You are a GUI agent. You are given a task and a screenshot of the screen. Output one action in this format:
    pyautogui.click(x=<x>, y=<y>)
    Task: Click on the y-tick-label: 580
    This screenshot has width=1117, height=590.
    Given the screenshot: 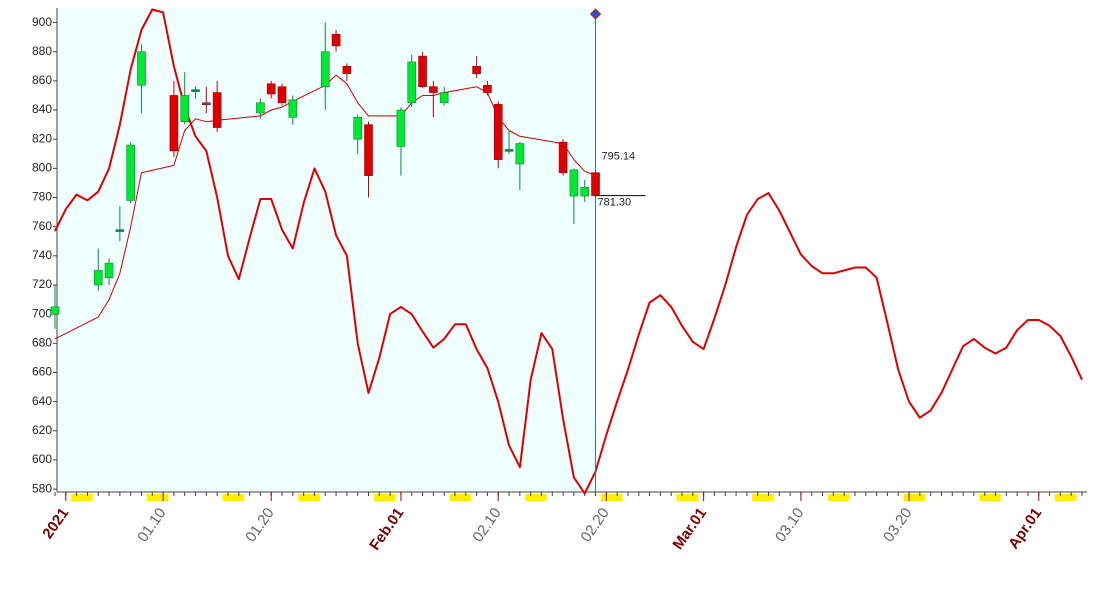 What is the action you would take?
    pyautogui.click(x=42, y=488)
    